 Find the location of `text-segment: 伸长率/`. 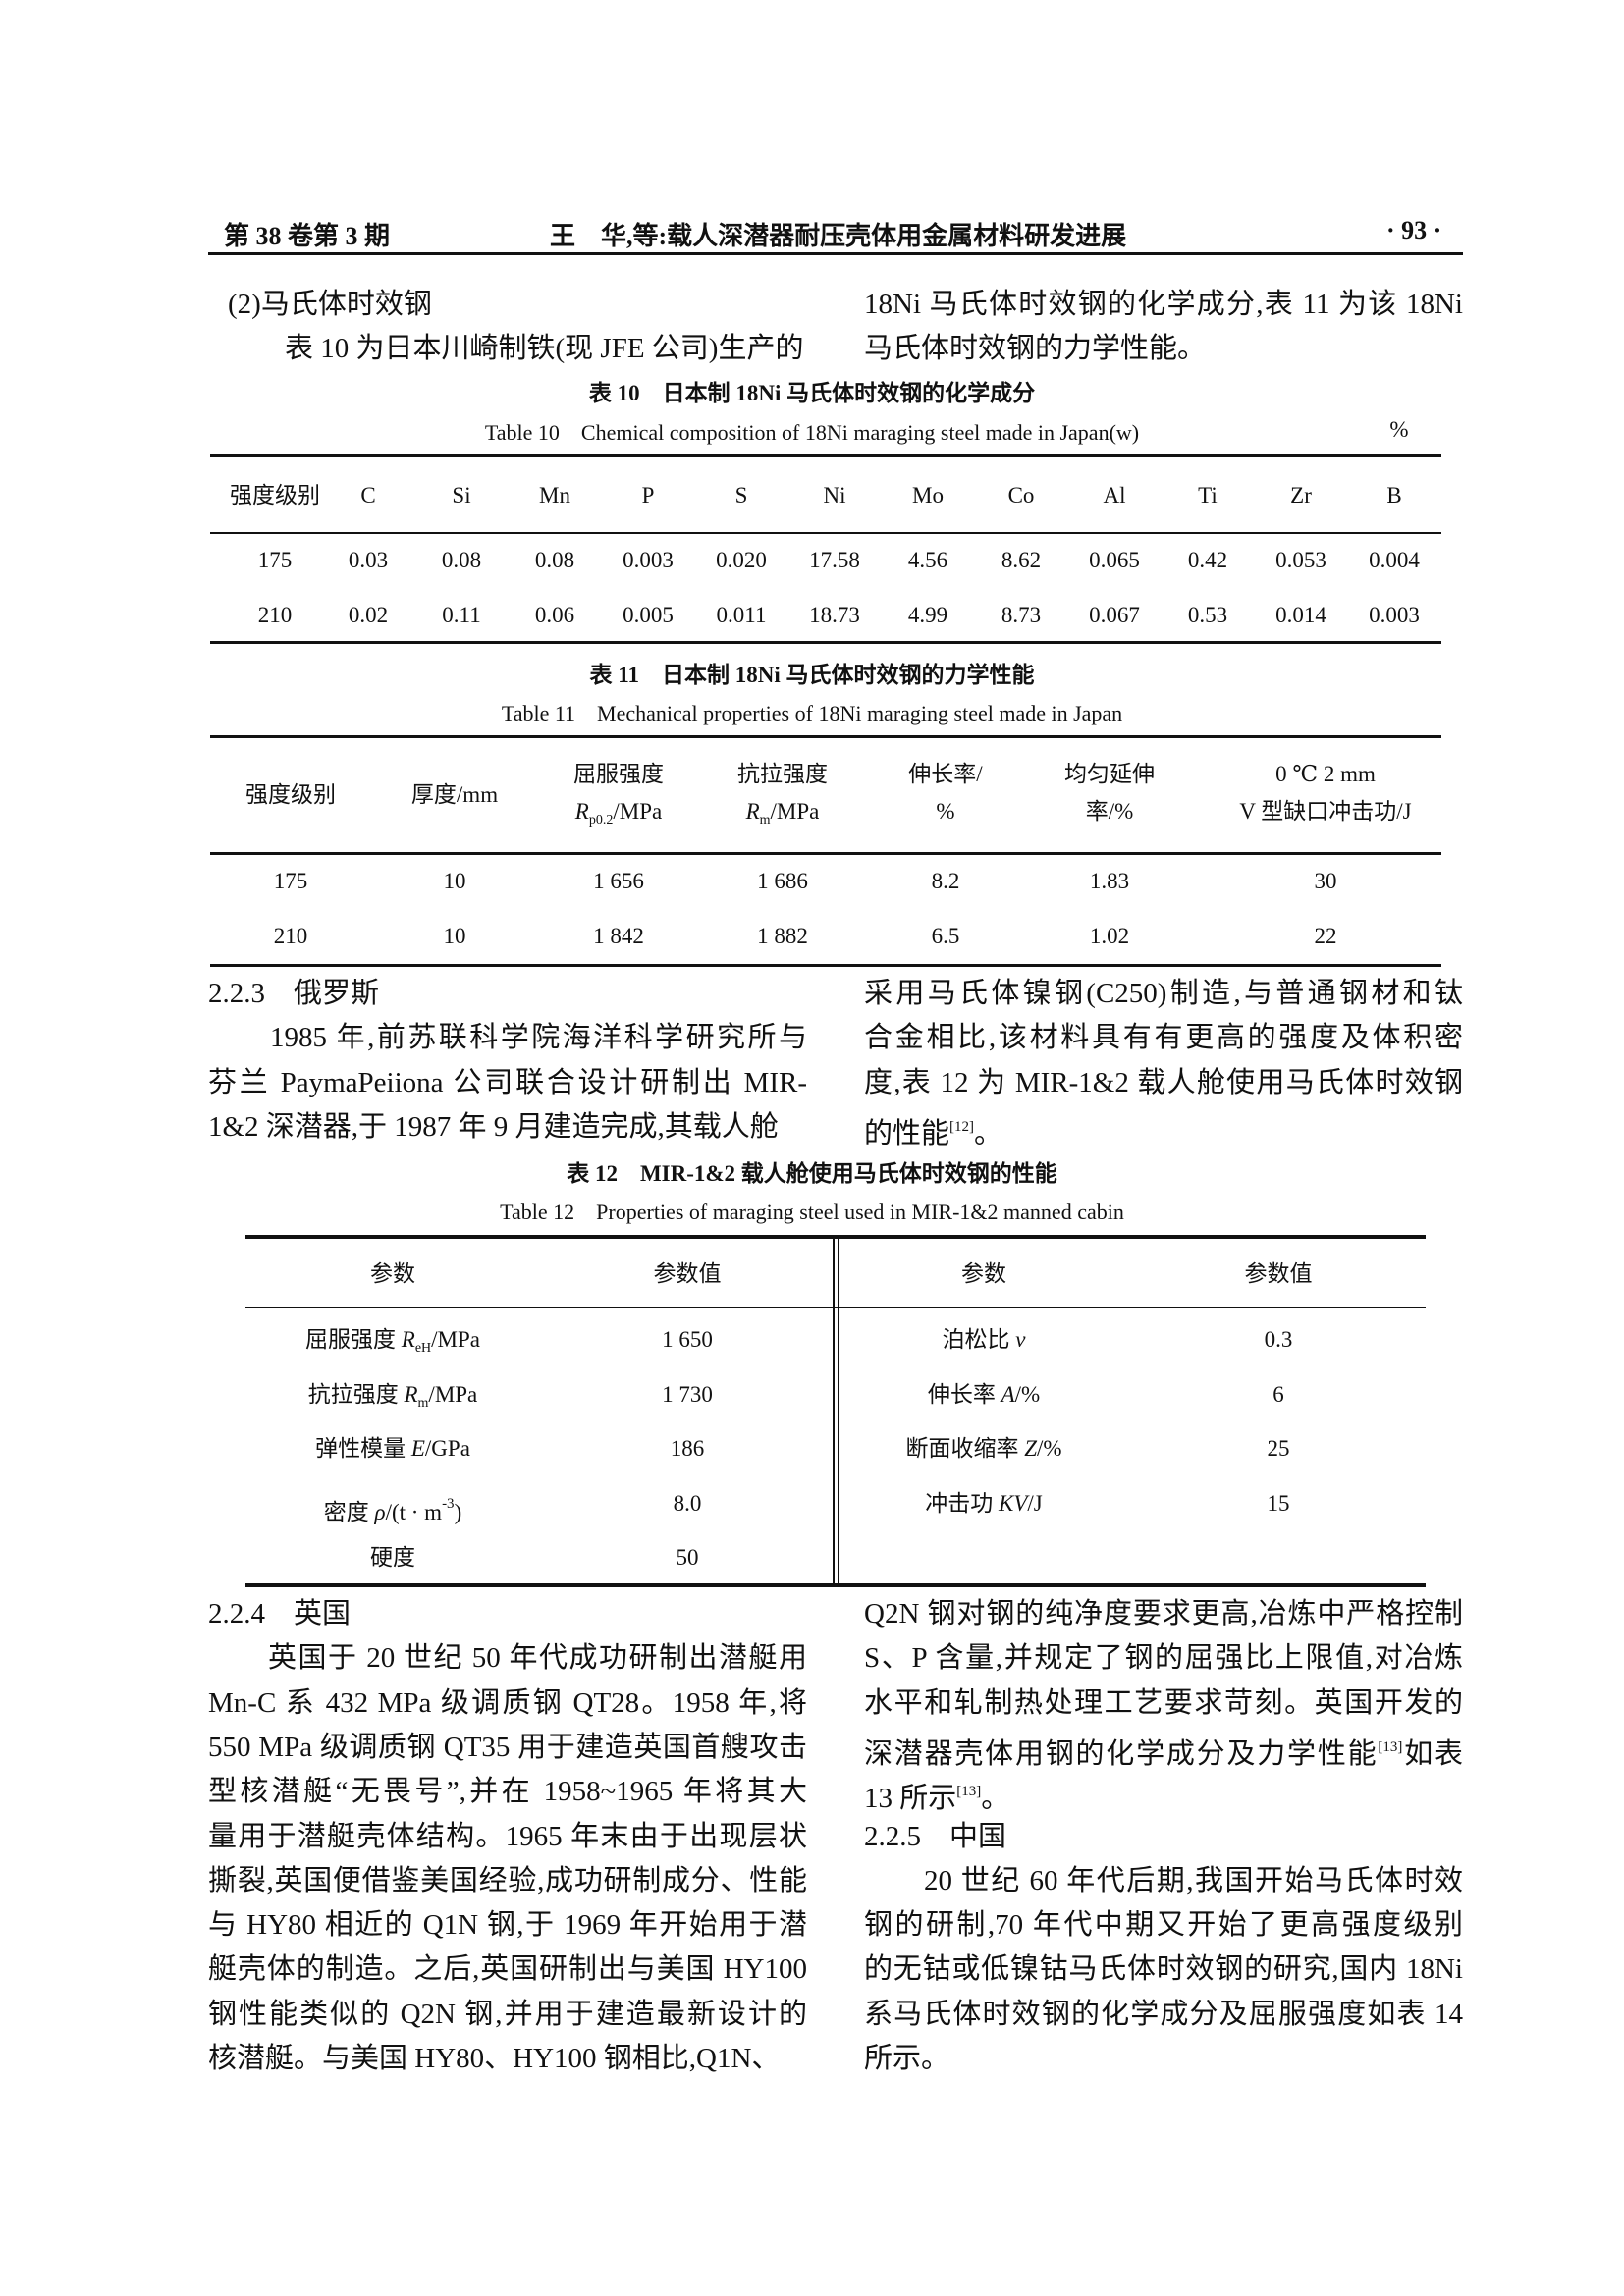

text-segment: 伸长率/ is located at coordinates (945, 774).